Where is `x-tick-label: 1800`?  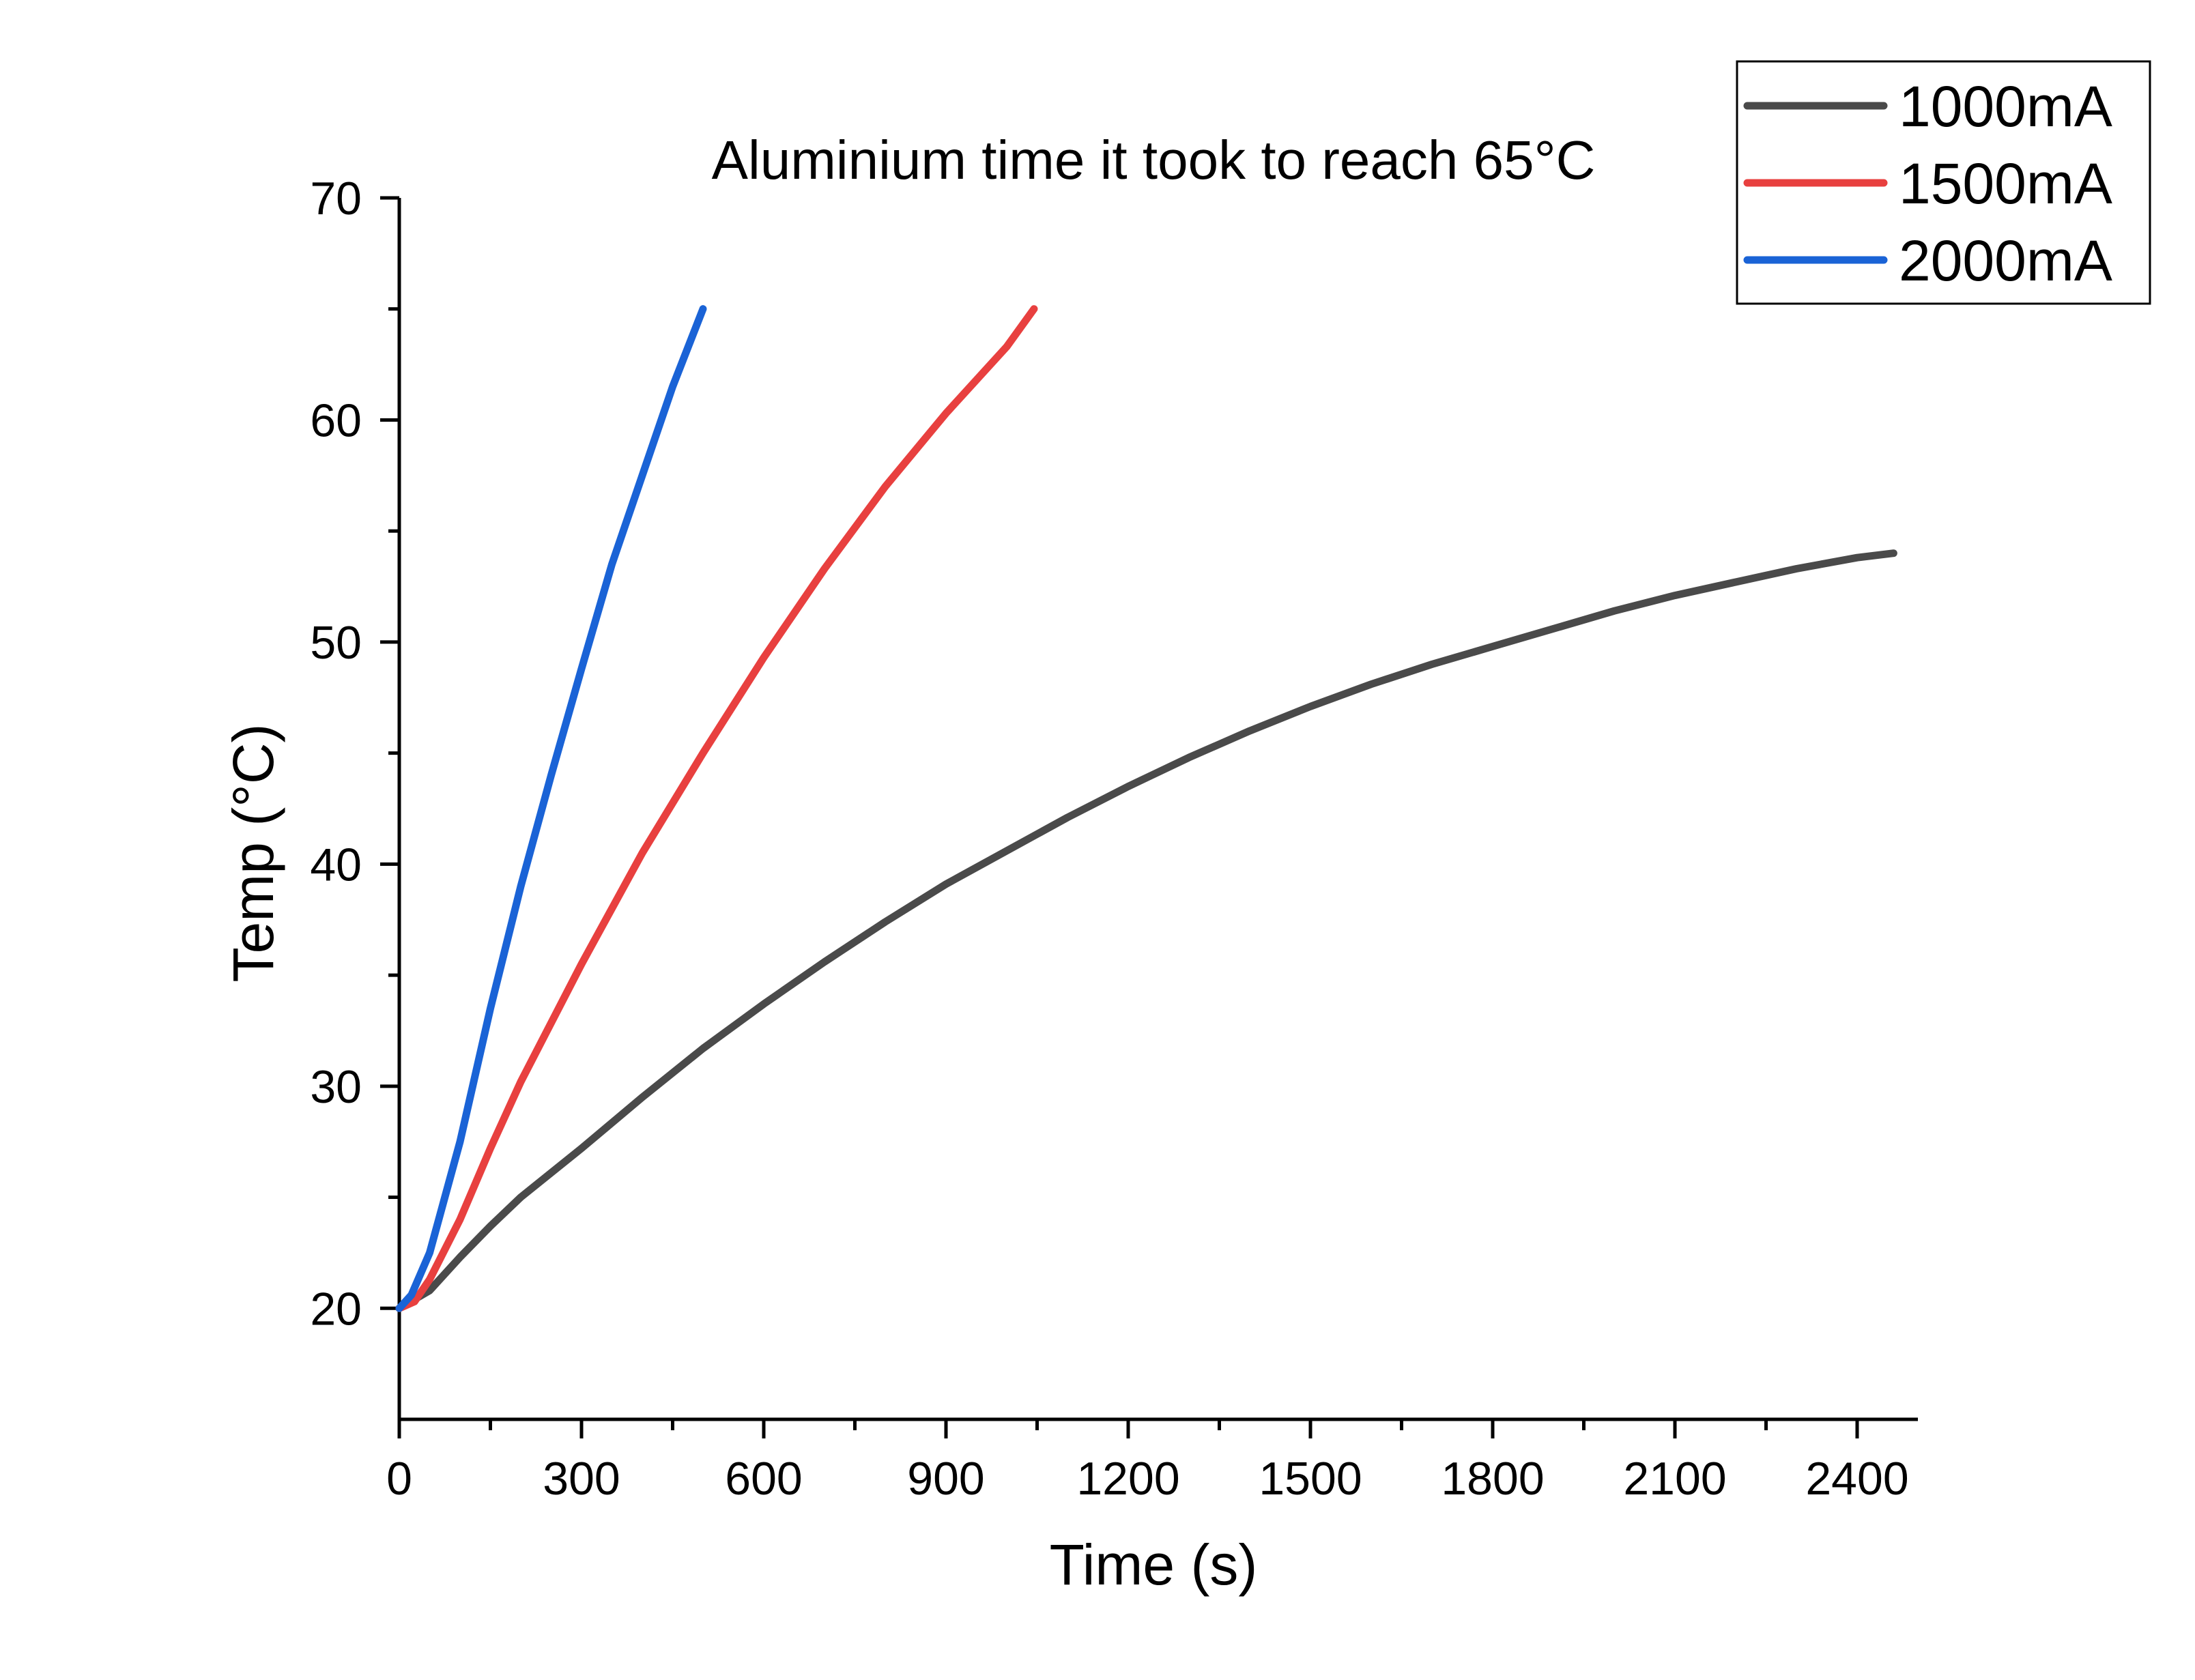
x-tick-label: 1800 is located at coordinates (1493, 1479).